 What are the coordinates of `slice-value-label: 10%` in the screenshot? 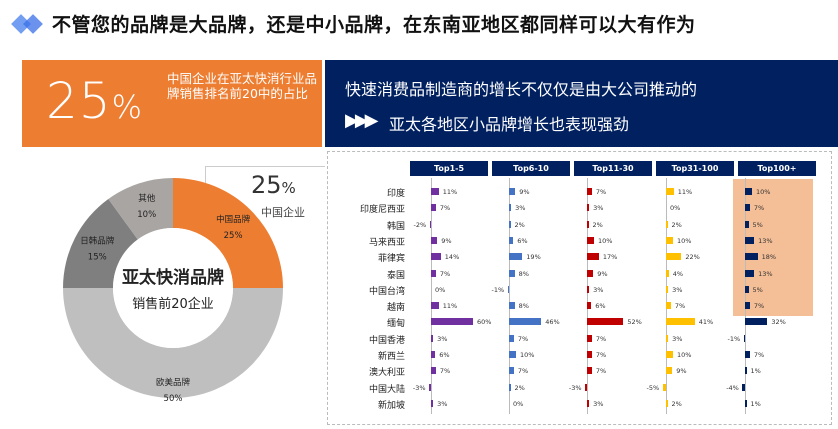 It's located at (146, 215).